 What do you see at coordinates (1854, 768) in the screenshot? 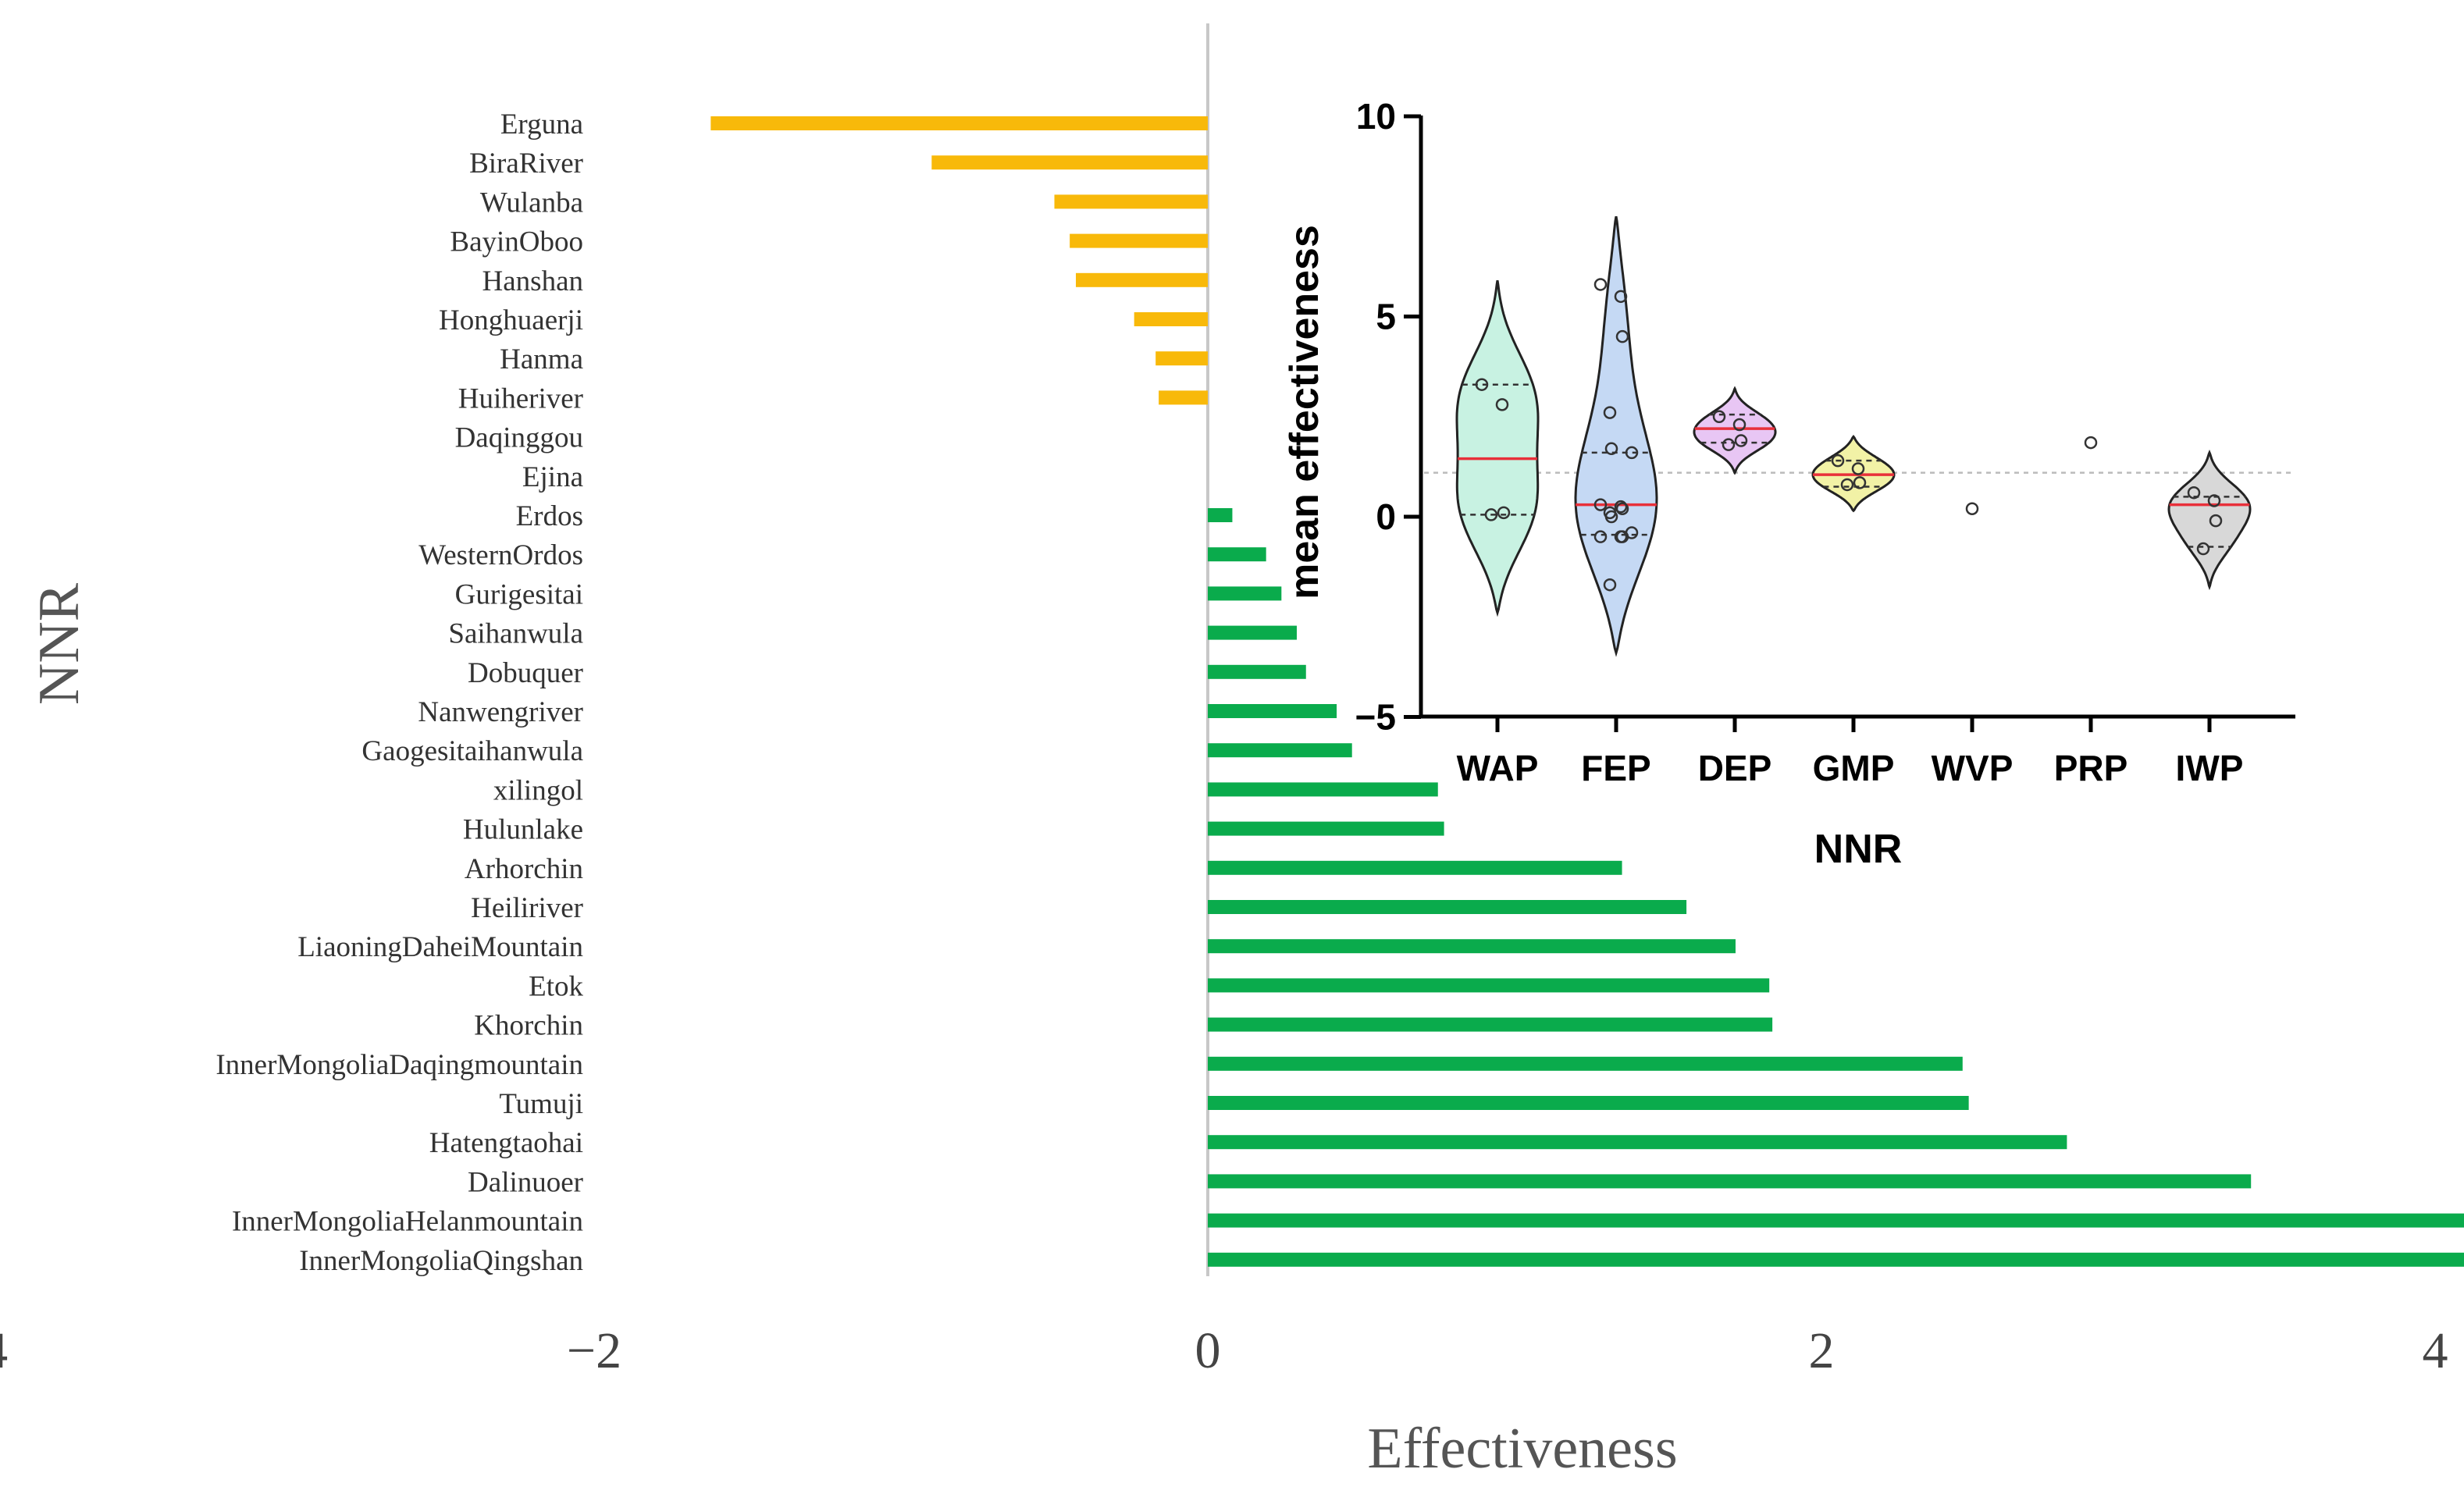
I see `inset-x-tick-label: GMP` at bounding box center [1854, 768].